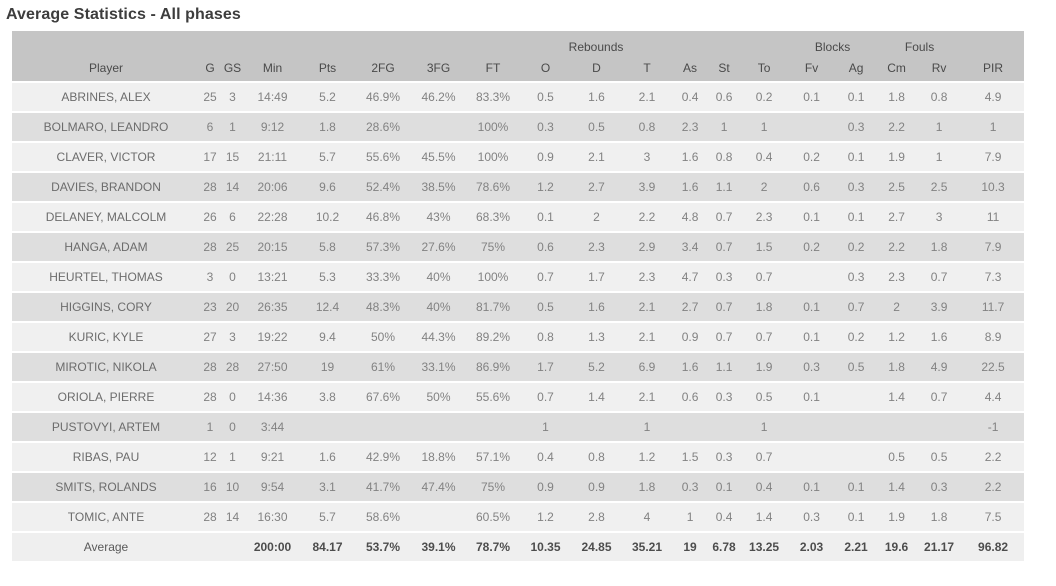  Describe the element at coordinates (383, 276) in the screenshot. I see `stat-cell: 33.3%` at that location.